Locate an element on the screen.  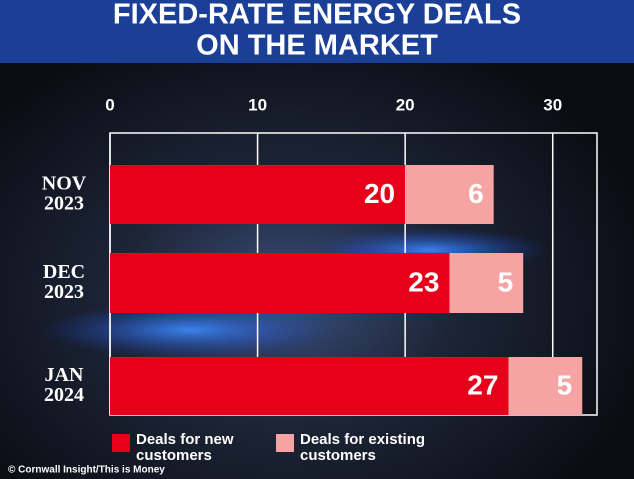
y-tick-label: JAN 2024 is located at coordinates (64, 385).